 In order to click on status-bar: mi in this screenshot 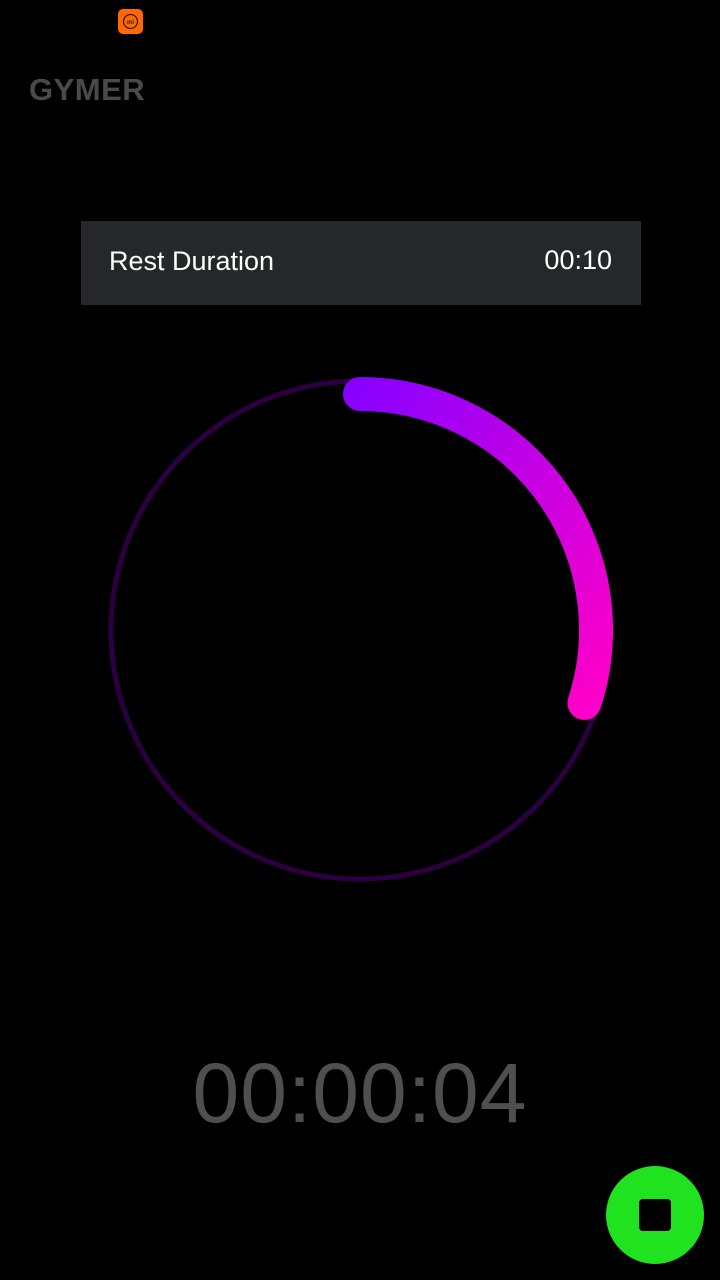, I will do `click(360, 20)`.